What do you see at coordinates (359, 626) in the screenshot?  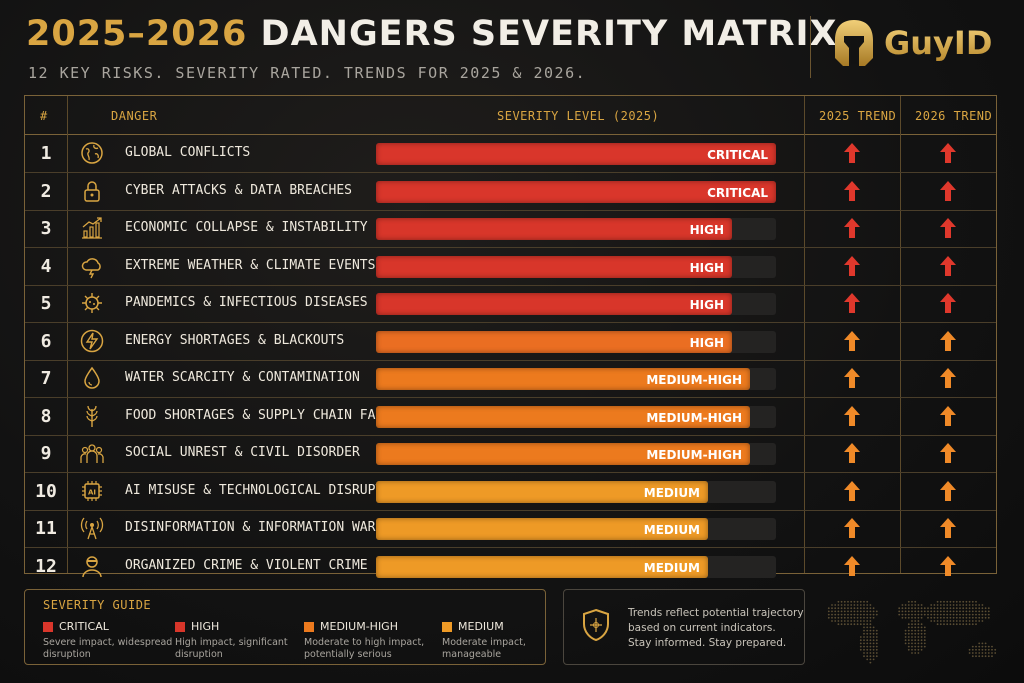 I see `guide-item-name: MEDIUM-HIGH` at bounding box center [359, 626].